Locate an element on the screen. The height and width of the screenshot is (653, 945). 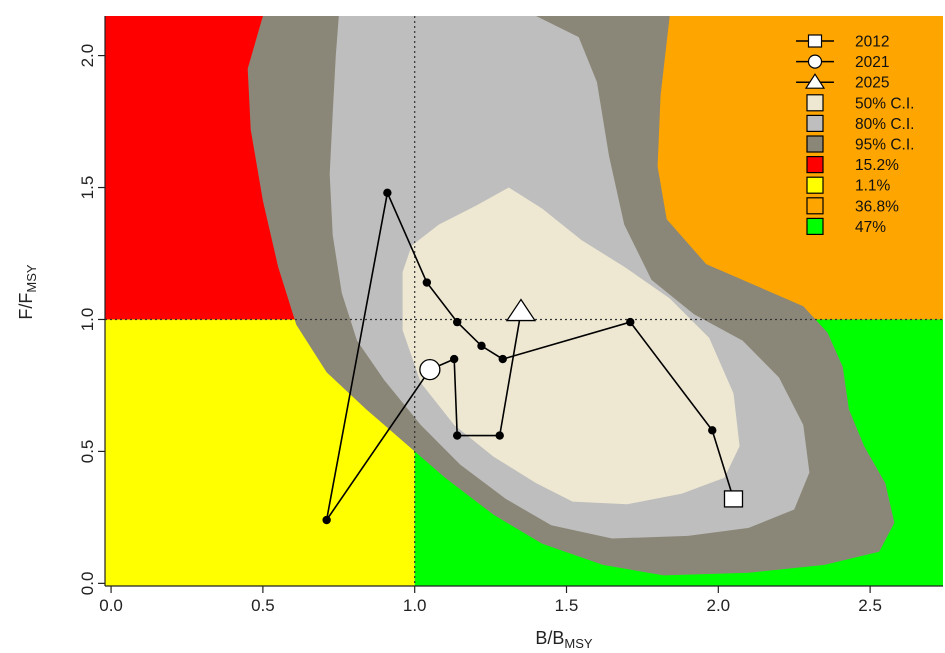
legend-label: 15.2% is located at coordinates (877, 165).